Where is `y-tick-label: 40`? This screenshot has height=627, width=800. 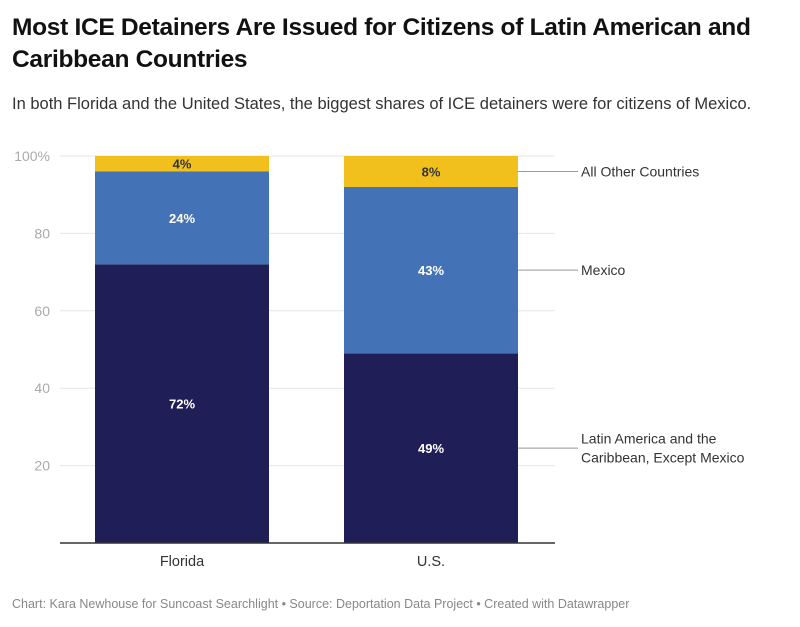 y-tick-label: 40 is located at coordinates (42, 388).